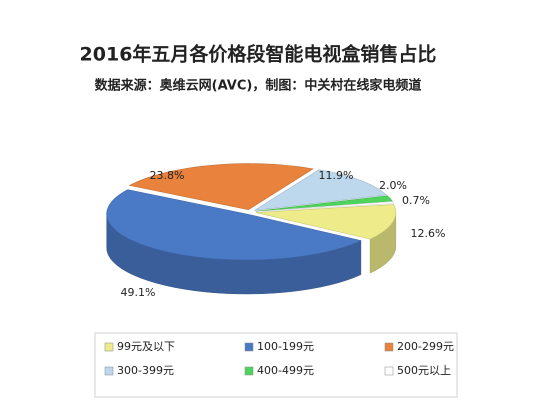 This screenshot has height=401, width=550. I want to click on legend-label: 99元及以下, so click(146, 346).